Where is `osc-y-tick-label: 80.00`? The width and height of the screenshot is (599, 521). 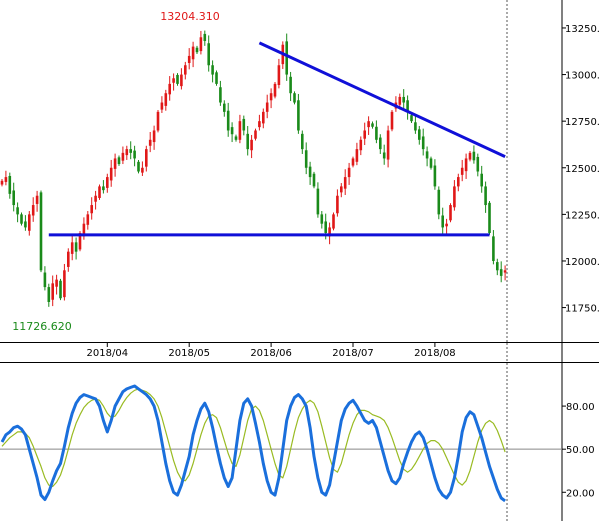 osc-y-tick-label: 80.00 is located at coordinates (580, 407).